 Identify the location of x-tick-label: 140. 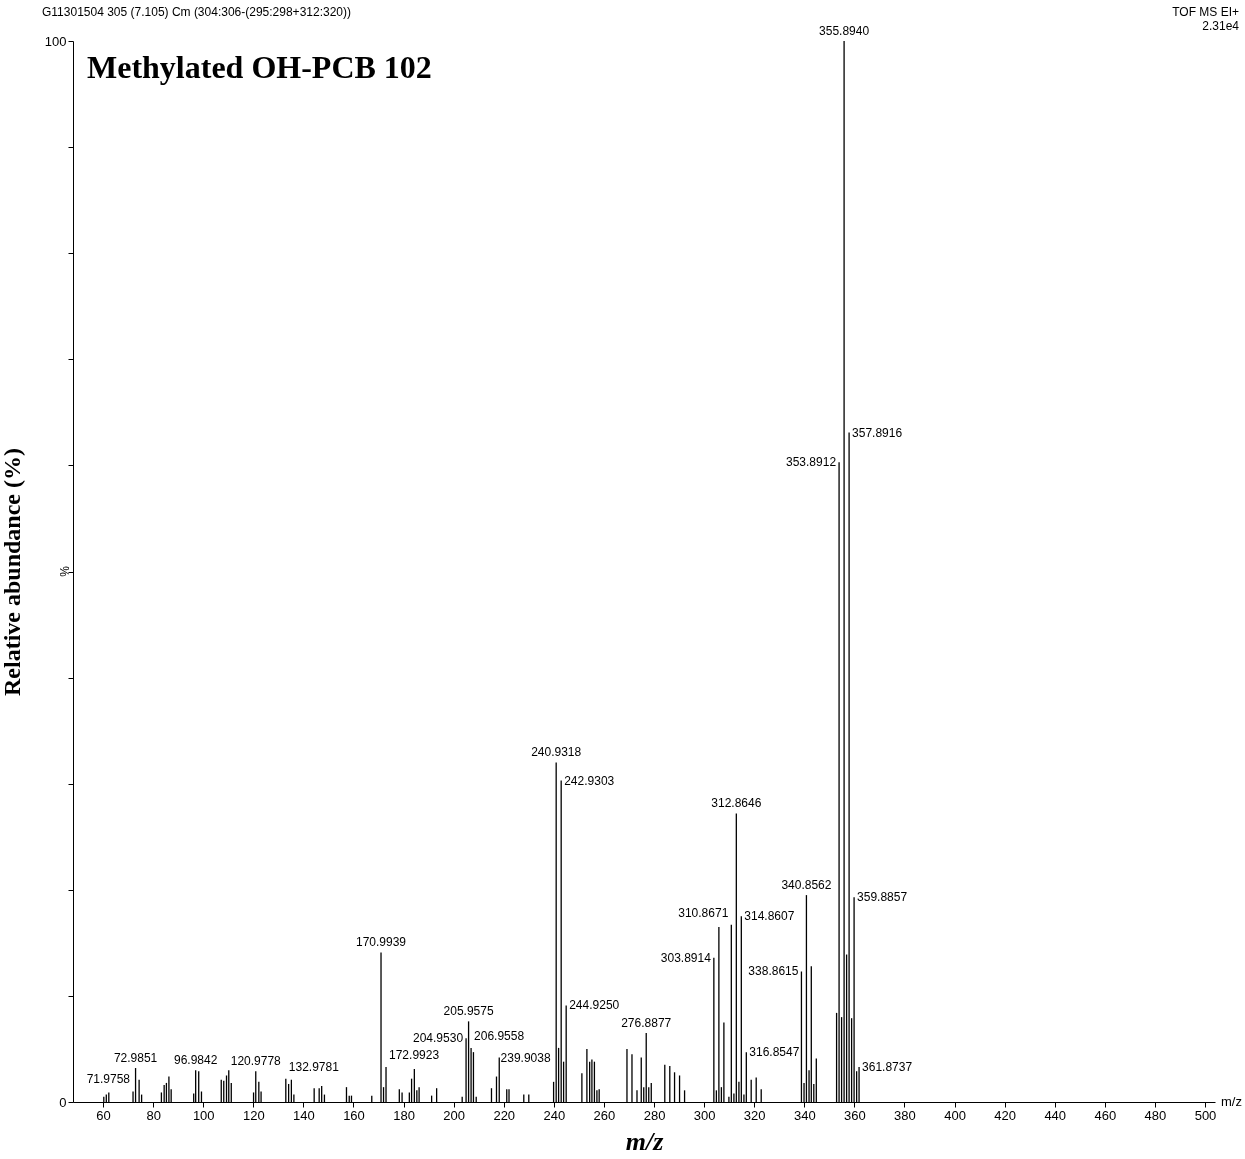
(304, 1115).